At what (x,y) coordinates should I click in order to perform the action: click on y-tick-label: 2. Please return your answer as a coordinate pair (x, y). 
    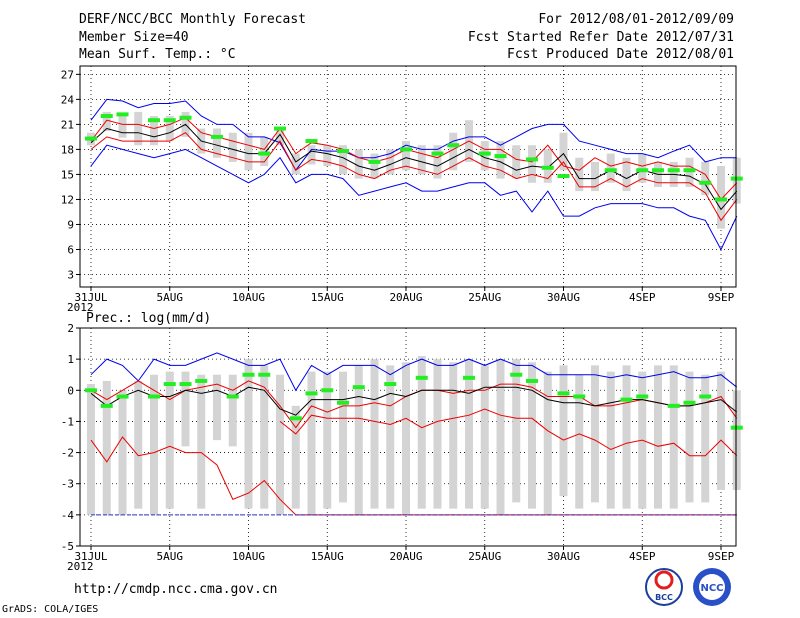
    Looking at the image, I should click on (70, 328).